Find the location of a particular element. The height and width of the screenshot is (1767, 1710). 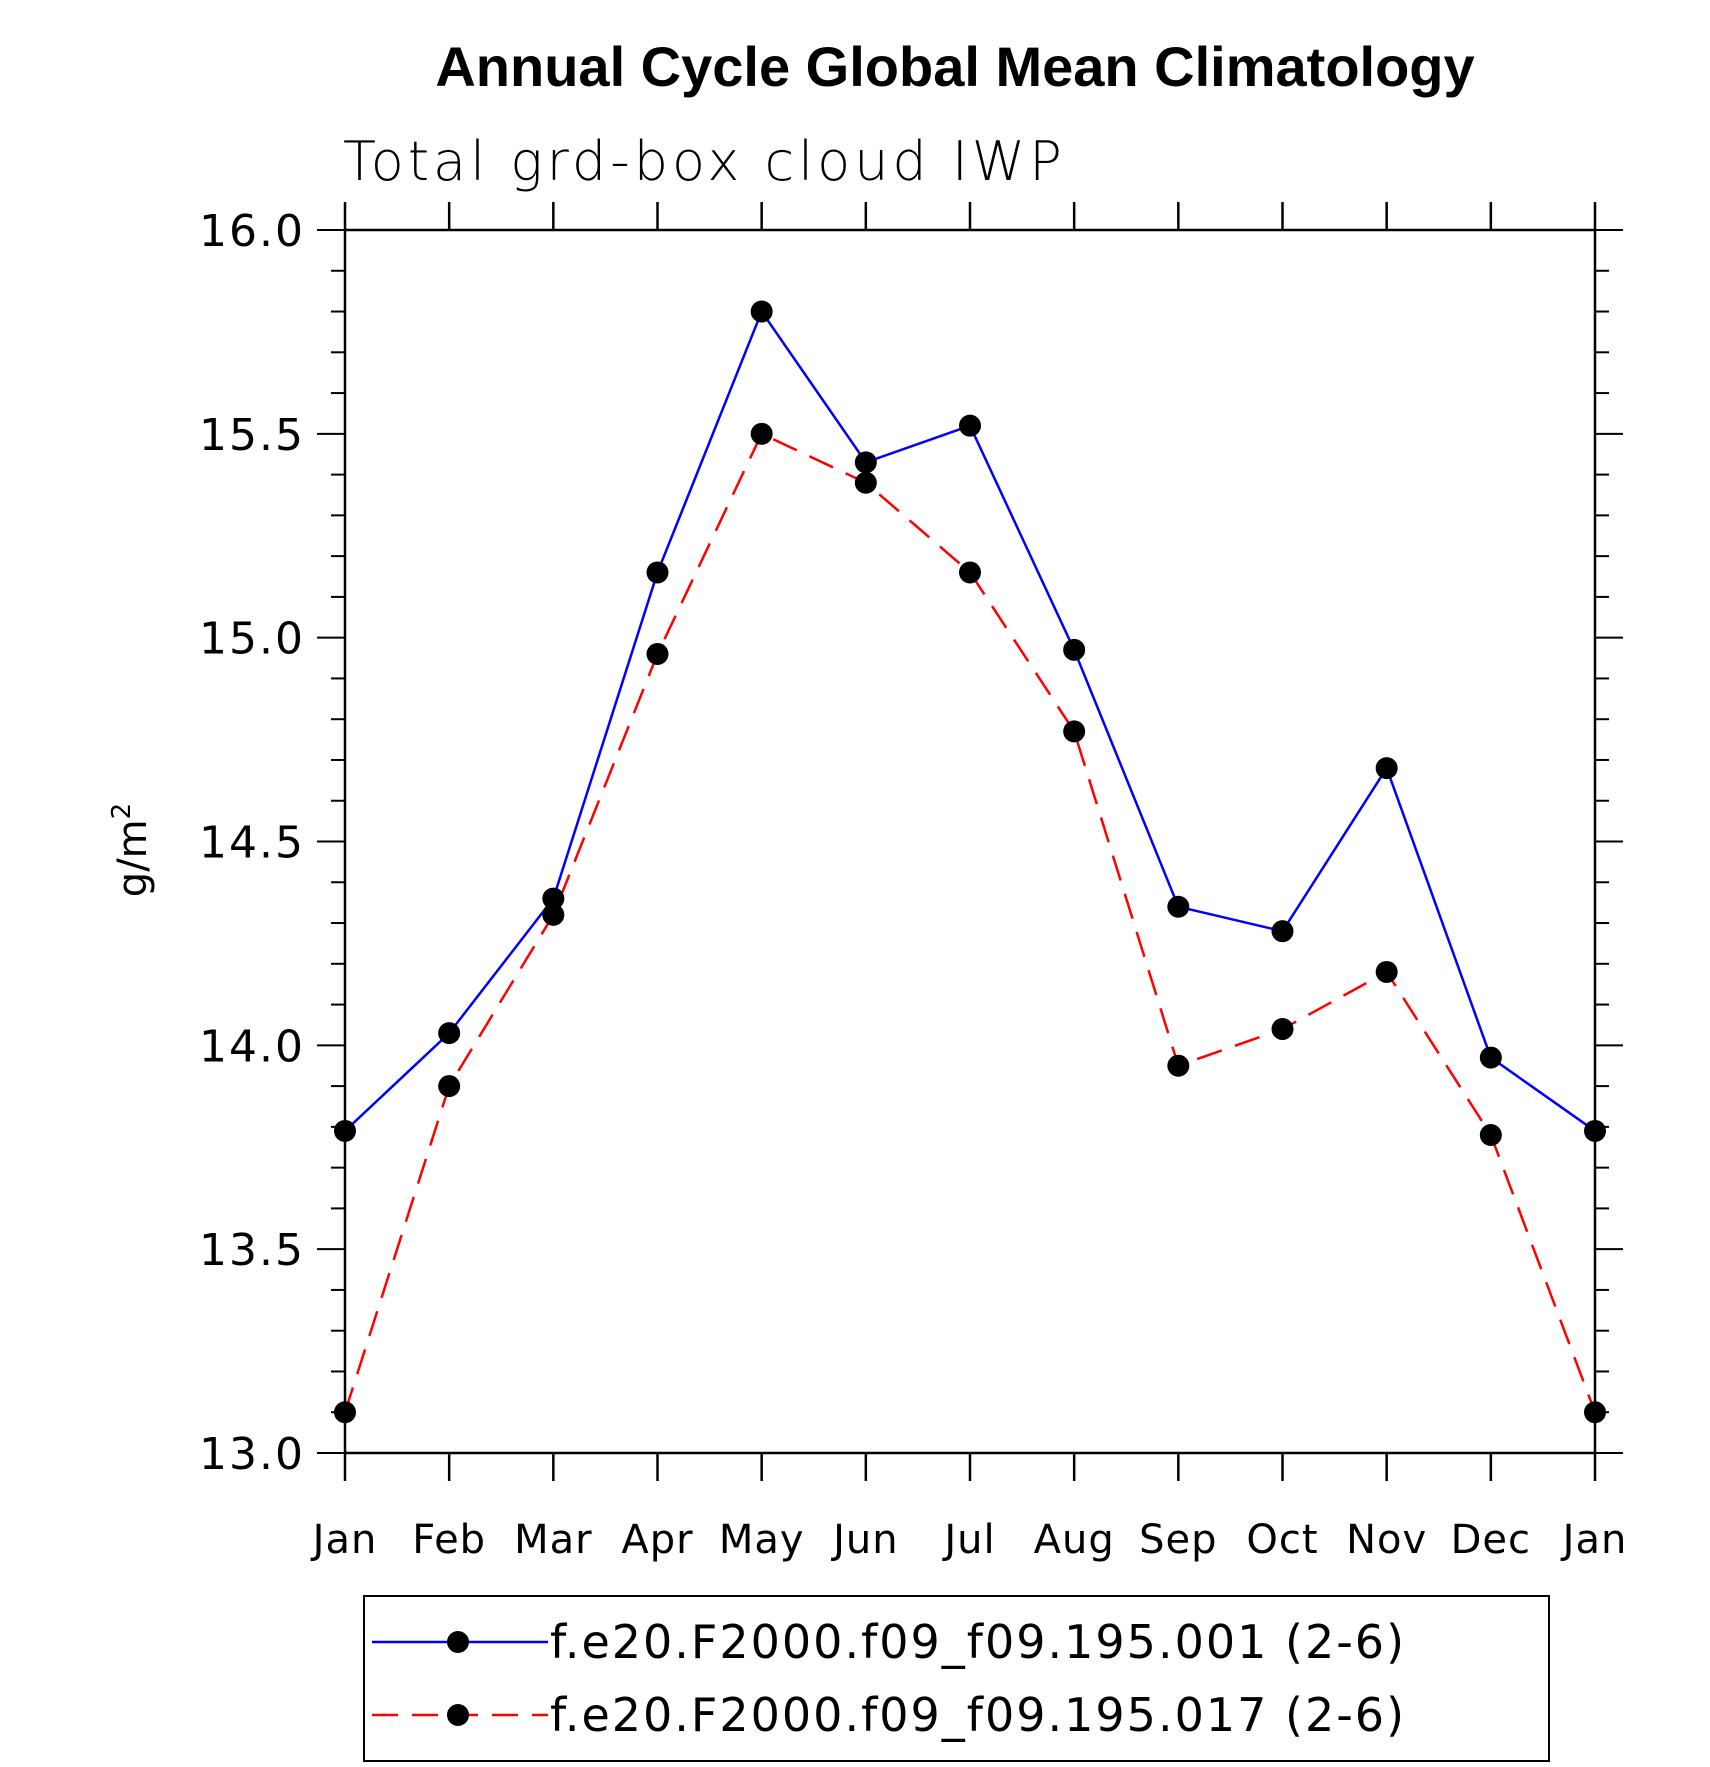

y-tick-label: 15.0 is located at coordinates (252, 639).